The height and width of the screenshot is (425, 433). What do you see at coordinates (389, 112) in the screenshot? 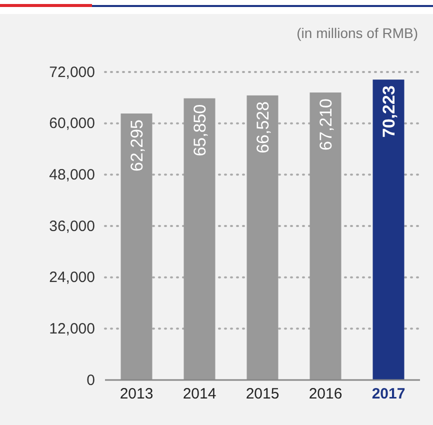
I see `data-label: 70,223` at bounding box center [389, 112].